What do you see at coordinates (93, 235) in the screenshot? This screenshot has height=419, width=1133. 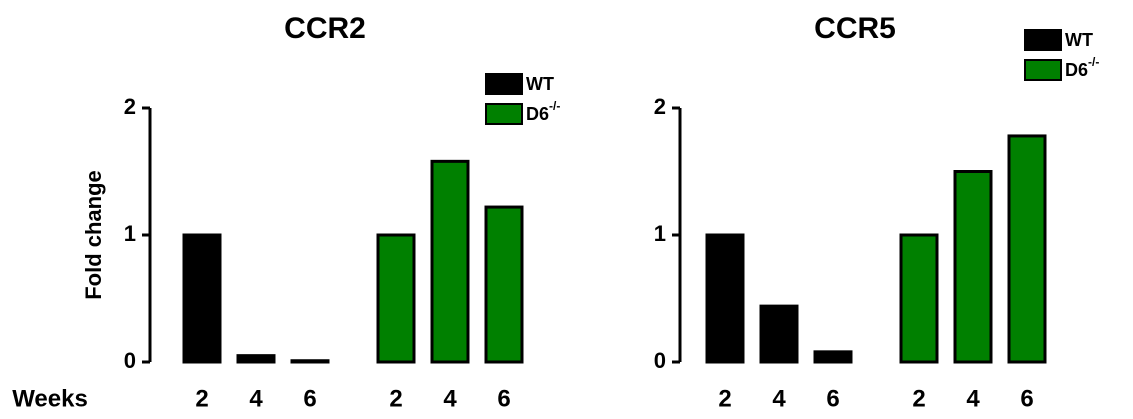 I see `y-axis-label: Fold change` at bounding box center [93, 235].